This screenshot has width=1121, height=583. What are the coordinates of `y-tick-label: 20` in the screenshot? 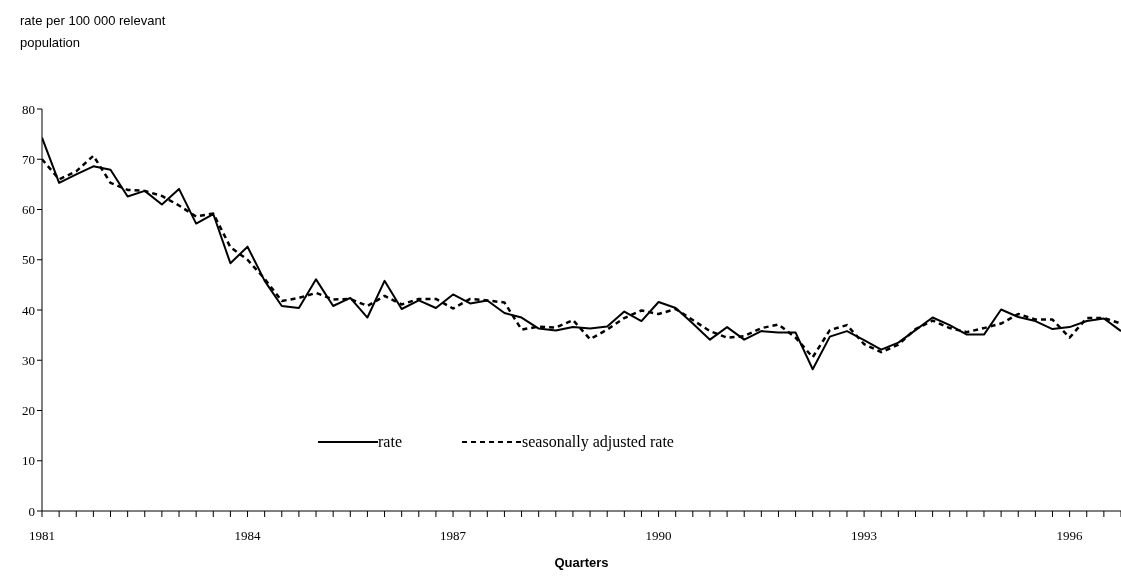 It's located at (28, 411).